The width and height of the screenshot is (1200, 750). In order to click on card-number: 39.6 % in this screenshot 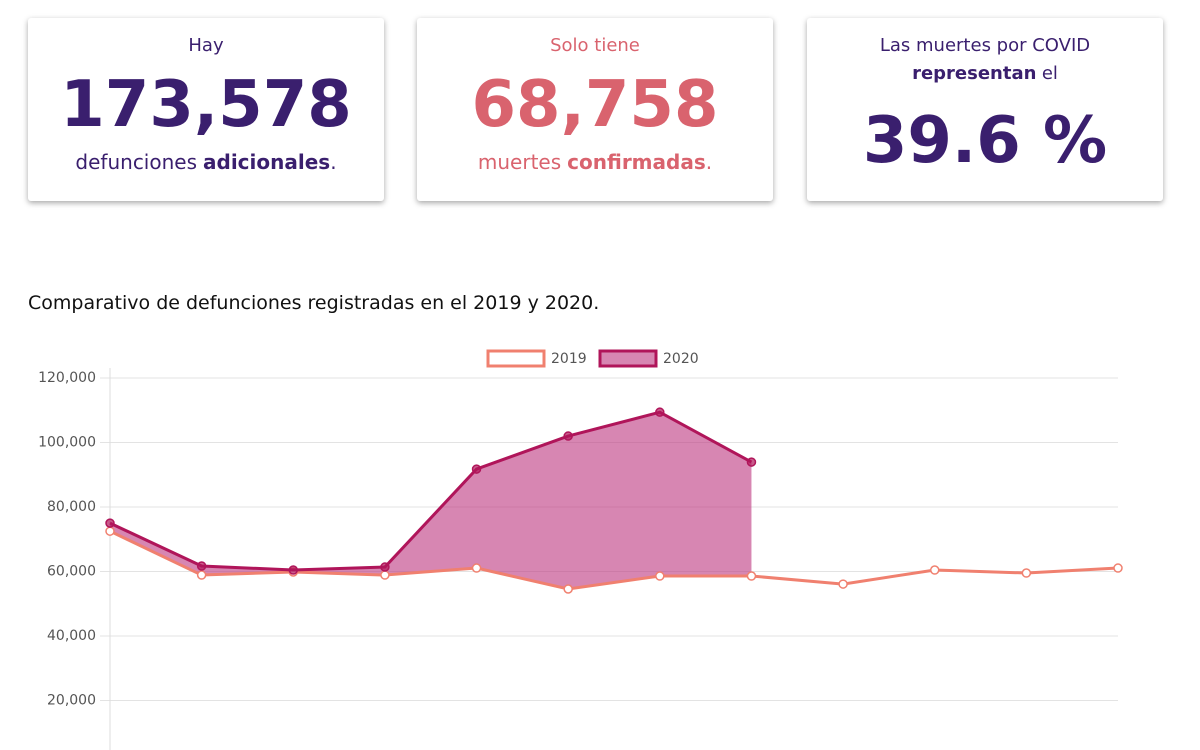, I will do `click(985, 141)`.